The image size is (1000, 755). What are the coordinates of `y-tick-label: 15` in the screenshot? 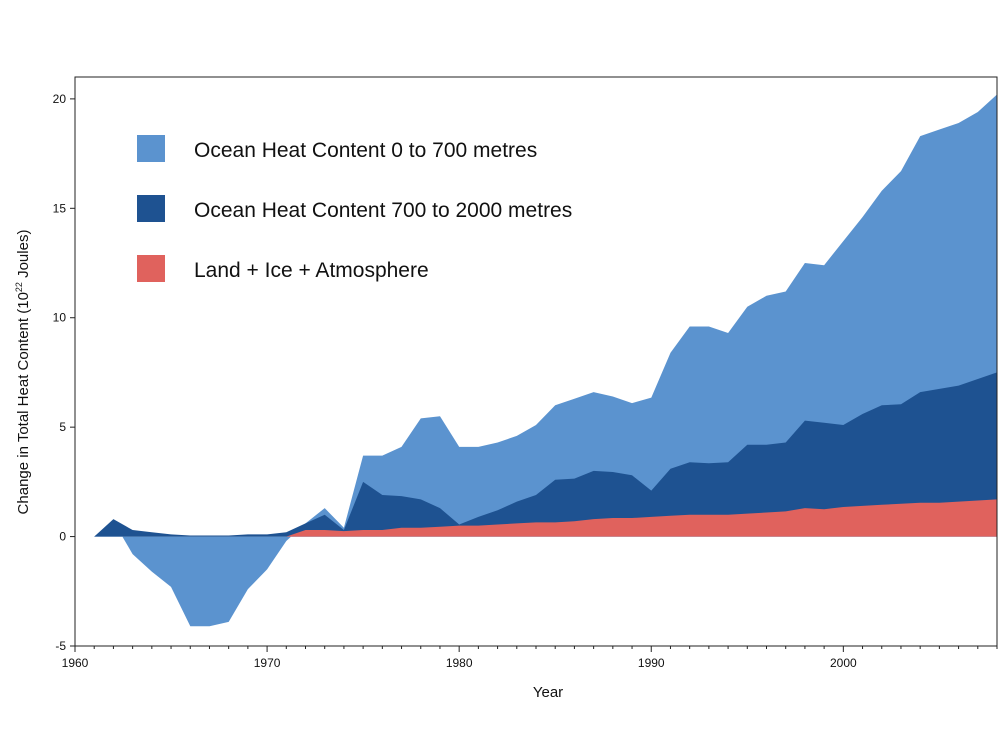 It's located at (60, 208).